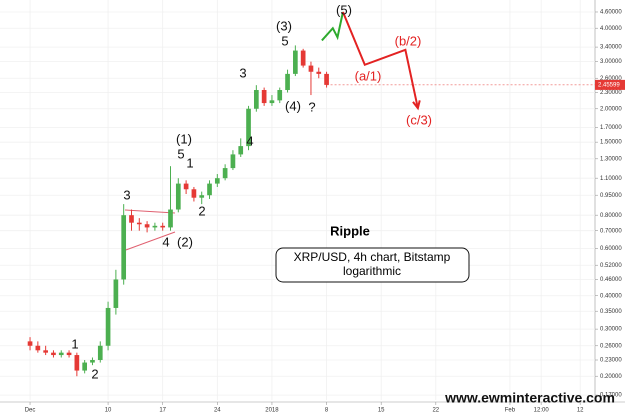 The image size is (625, 416). Describe the element at coordinates (372, 271) in the screenshot. I see `chart-subtitle: logarithmic` at that location.